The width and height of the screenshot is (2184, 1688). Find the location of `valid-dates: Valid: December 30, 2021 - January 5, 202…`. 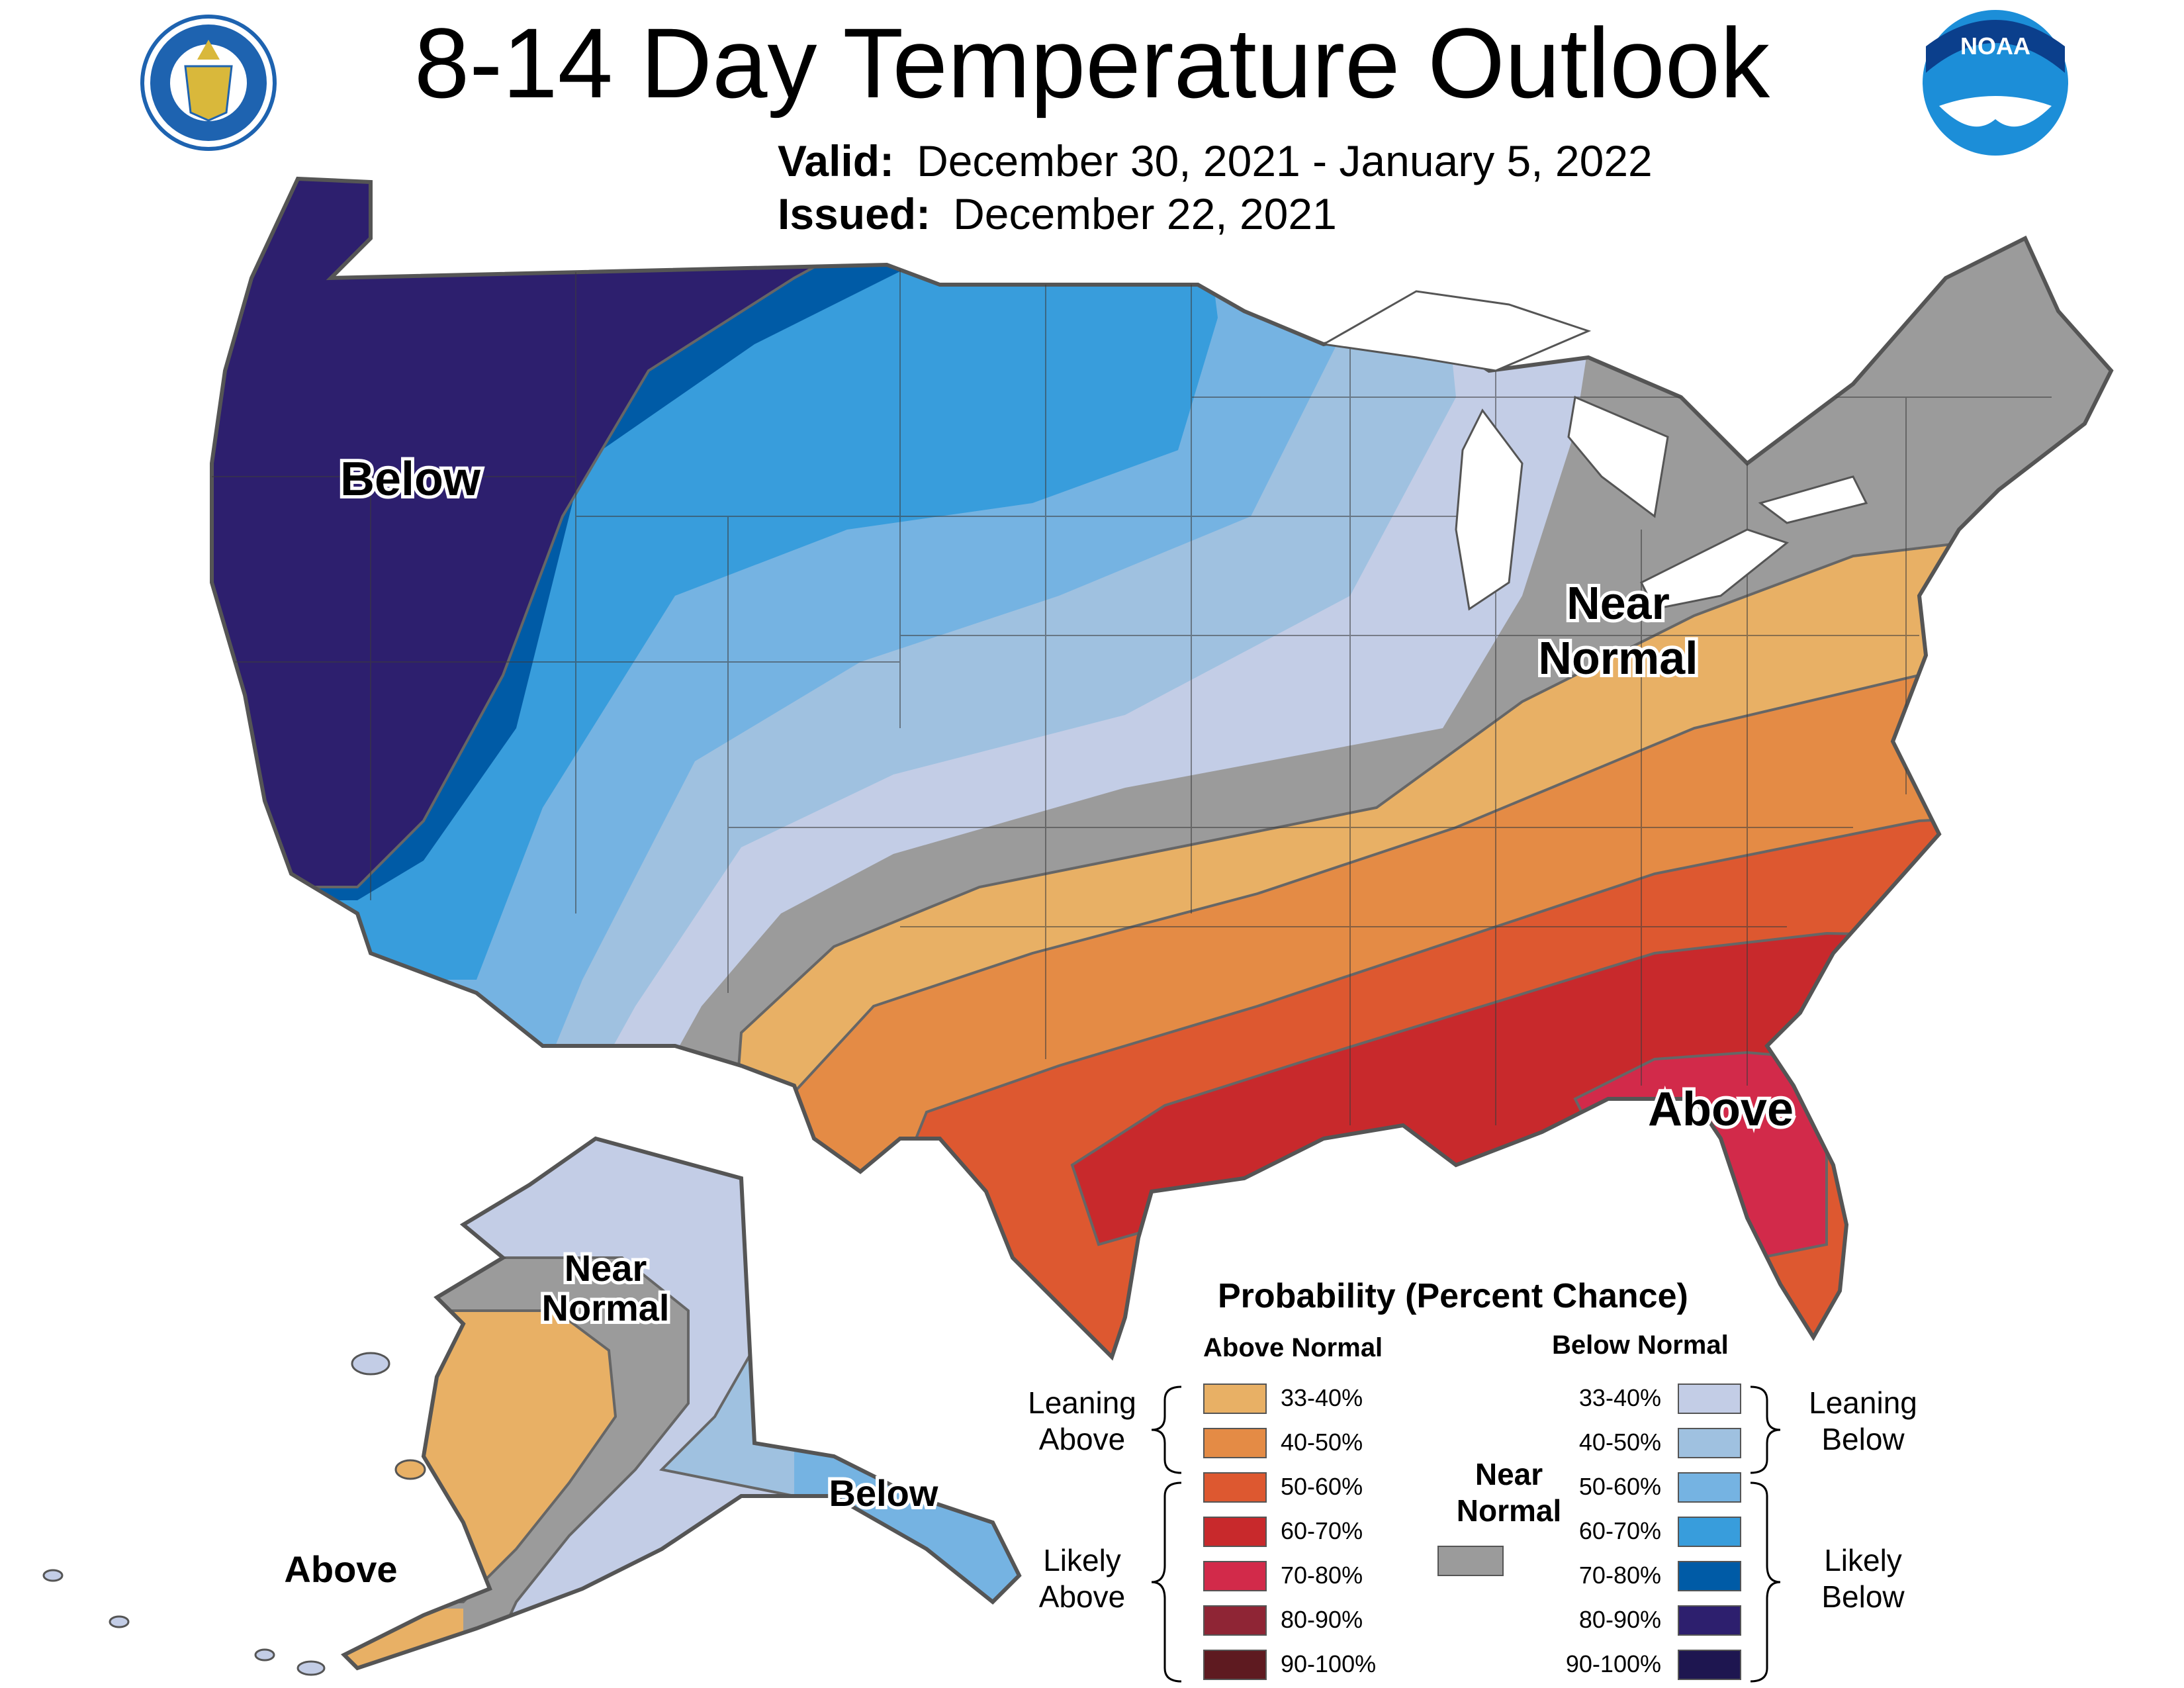

valid-dates: Valid: December 30, 2021 - January 5, 202… is located at coordinates (1215, 161).